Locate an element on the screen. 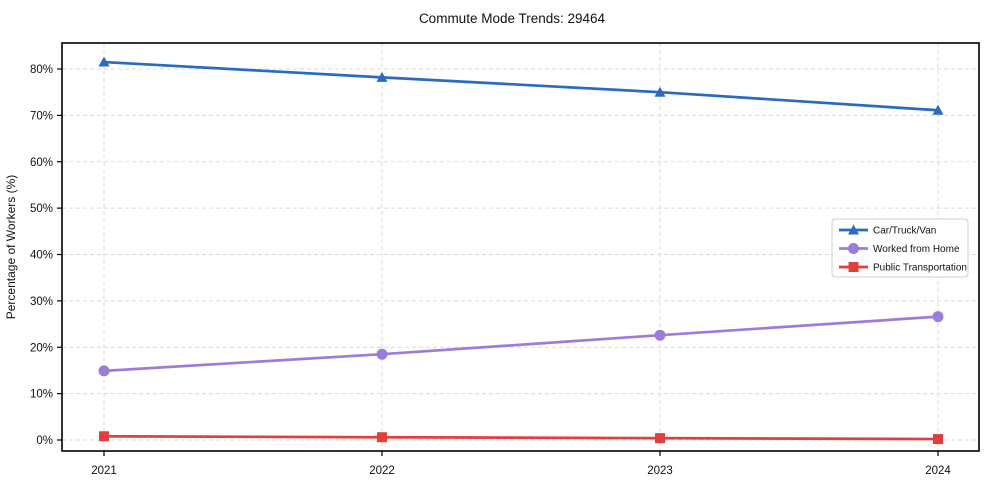 Image resolution: width=990 pixels, height=490 pixels. y-tick-label: 40% is located at coordinates (41, 256).